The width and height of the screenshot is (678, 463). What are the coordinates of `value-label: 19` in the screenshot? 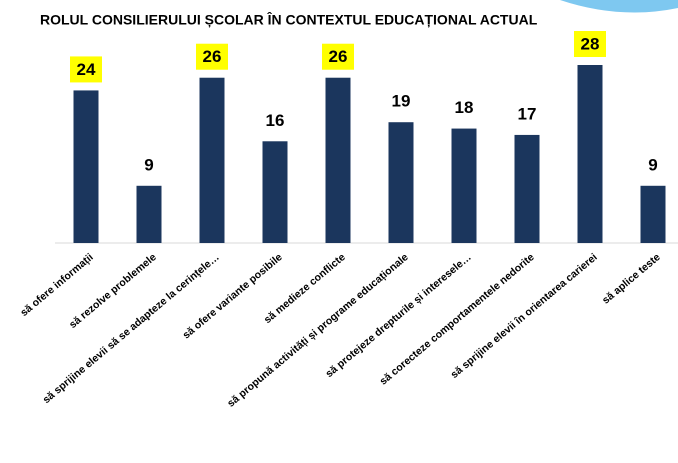 It's located at (401, 101).